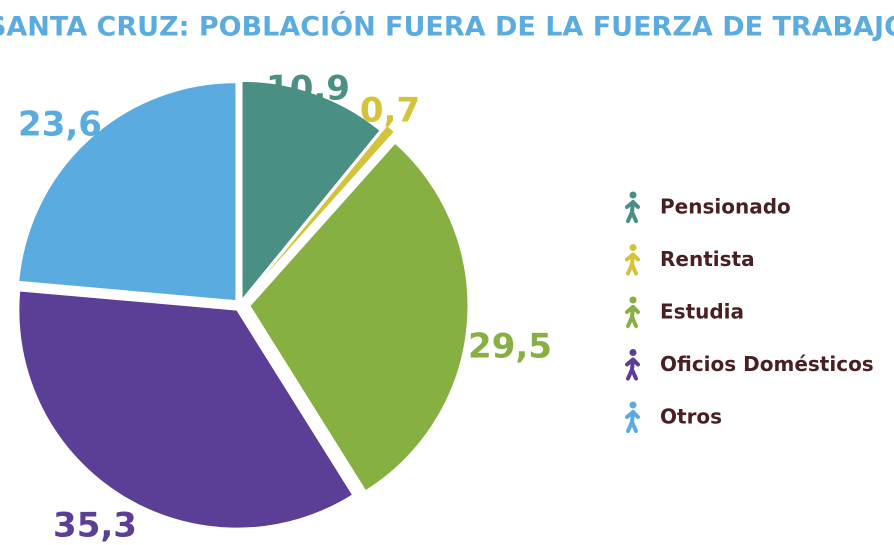 The height and width of the screenshot is (545, 894). I want to click on legend-label: Estudia, so click(702, 312).